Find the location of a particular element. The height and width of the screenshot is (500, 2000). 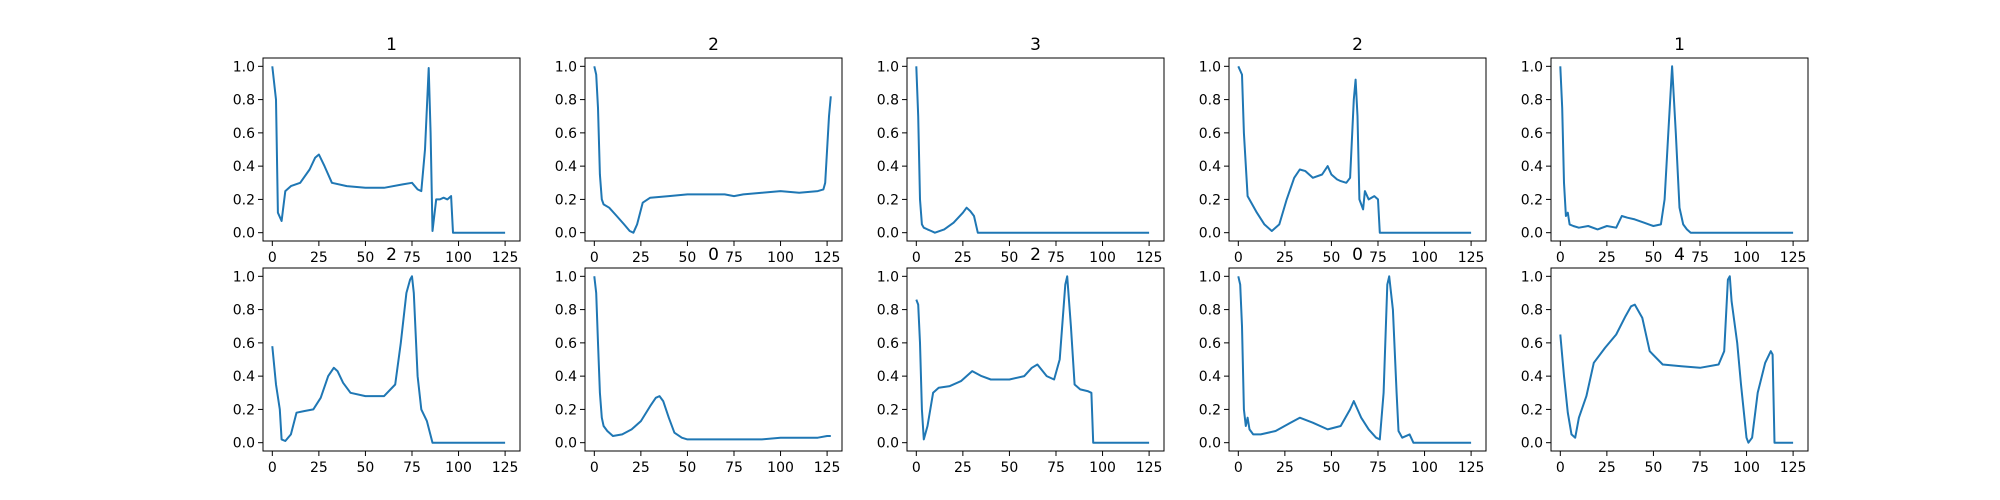

subplot-title: 3 is located at coordinates (1035, 45).